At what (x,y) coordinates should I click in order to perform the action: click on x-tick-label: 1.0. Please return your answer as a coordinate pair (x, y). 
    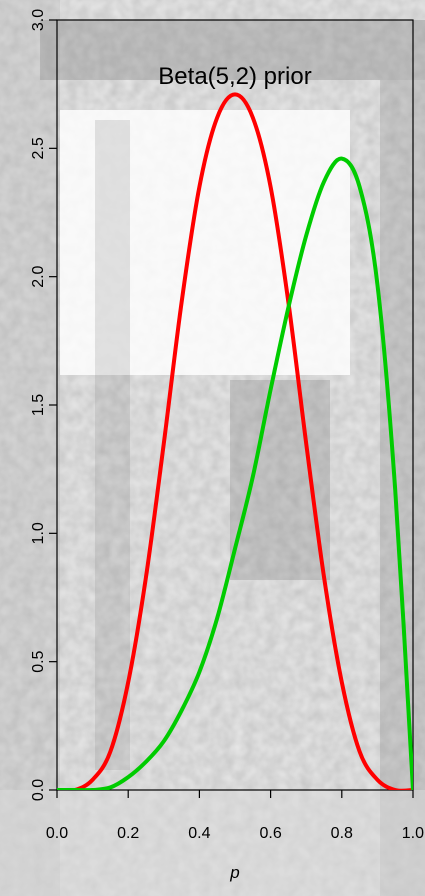
    Looking at the image, I should click on (413, 833).